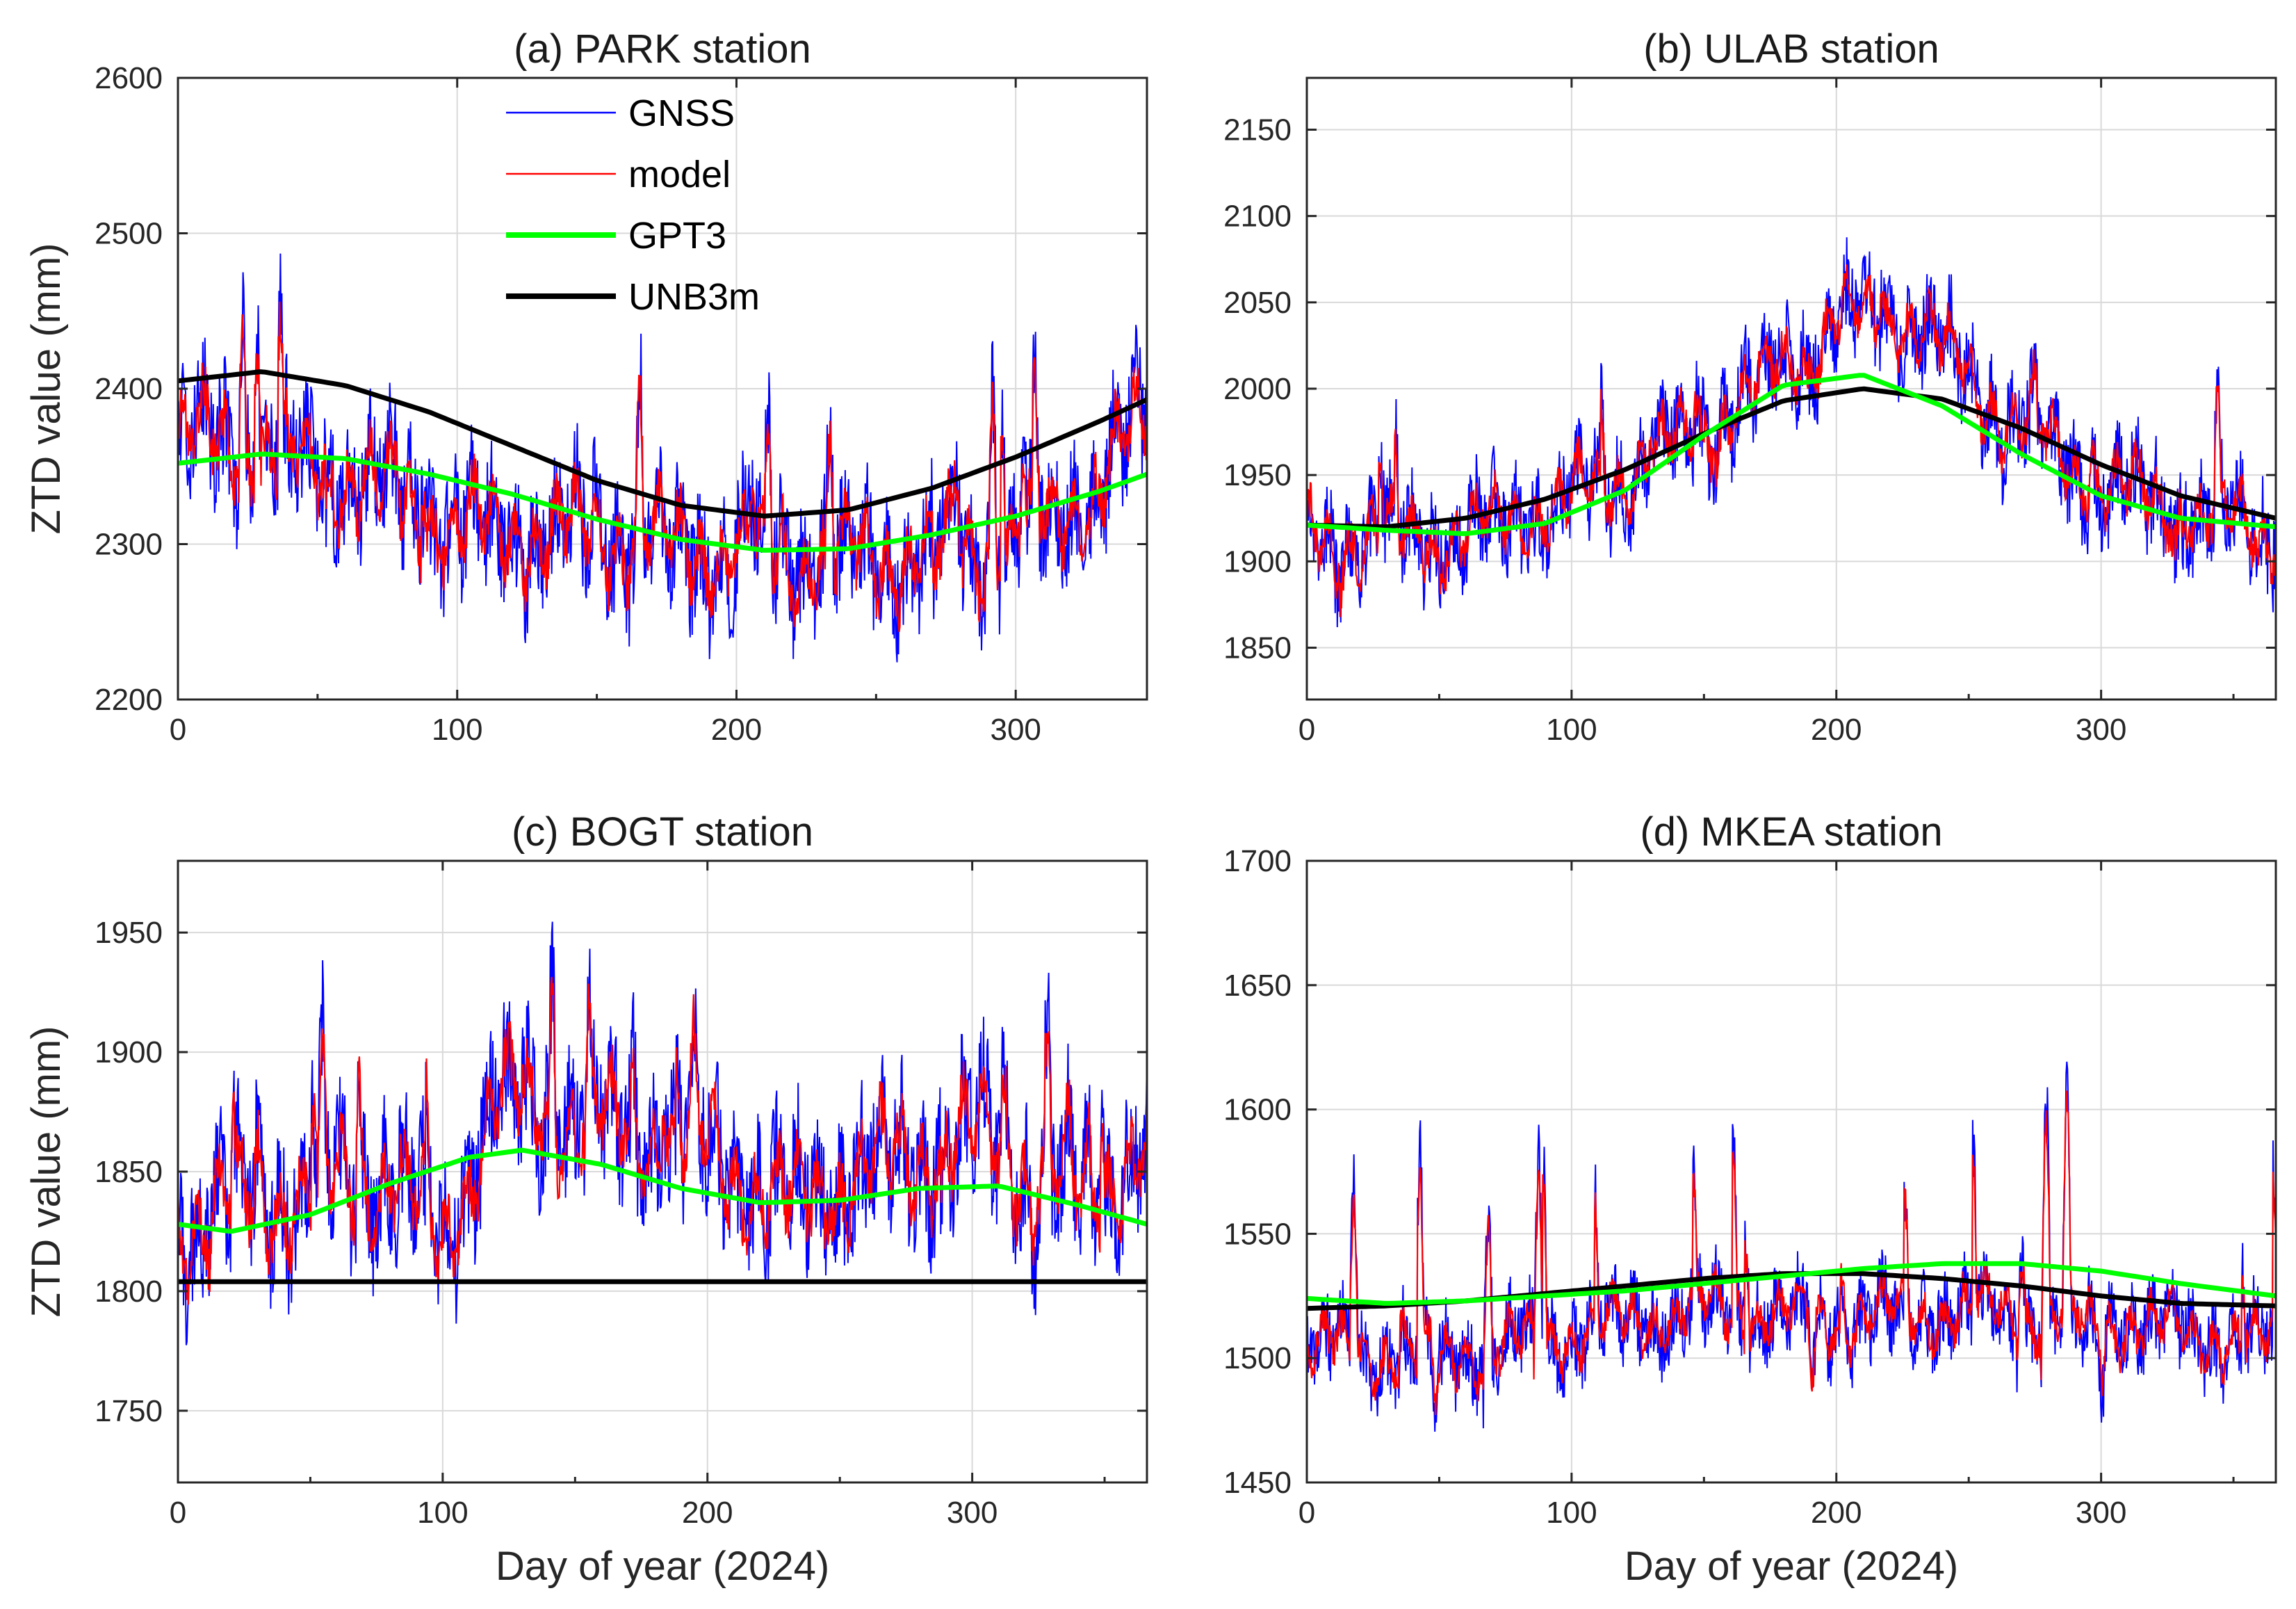 Image resolution: width=2296 pixels, height=1609 pixels. What do you see at coordinates (1257, 1483) in the screenshot?
I see `y-tick-label: 1450` at bounding box center [1257, 1483].